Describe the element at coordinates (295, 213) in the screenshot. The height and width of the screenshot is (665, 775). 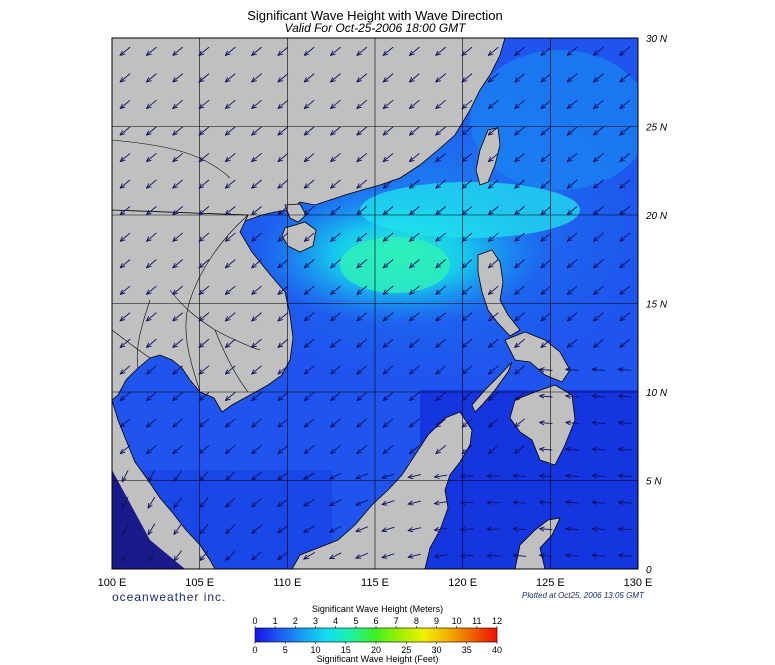
I see `land-leizhou` at that location.